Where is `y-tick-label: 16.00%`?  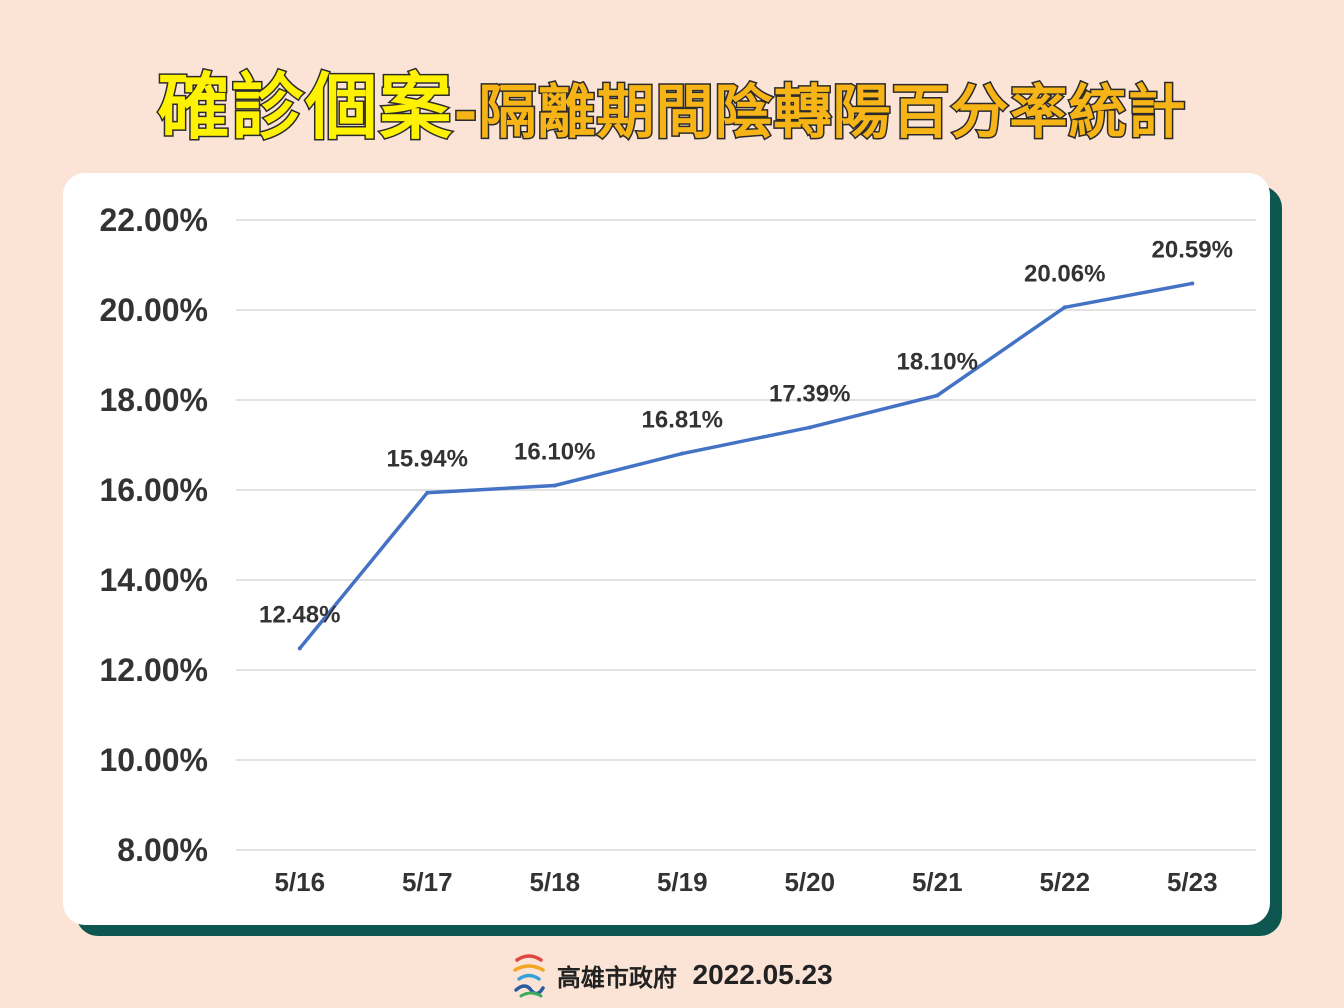 y-tick-label: 16.00% is located at coordinates (153, 490).